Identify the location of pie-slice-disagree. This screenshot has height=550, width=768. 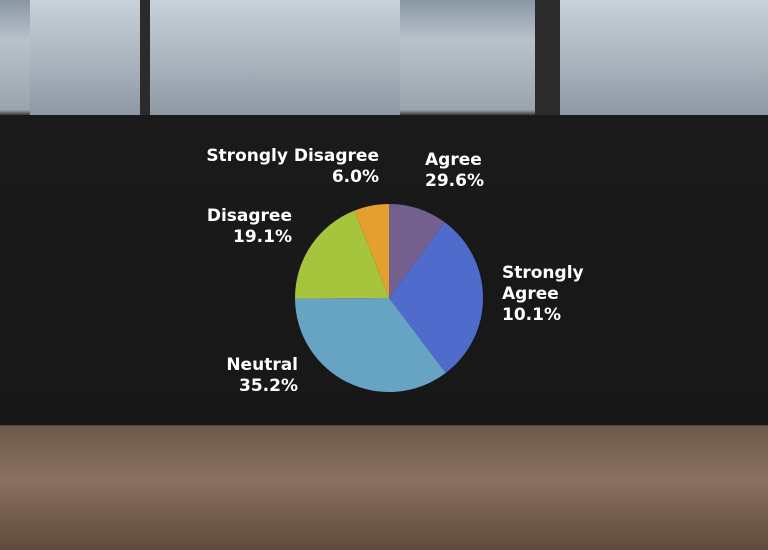
(342, 254).